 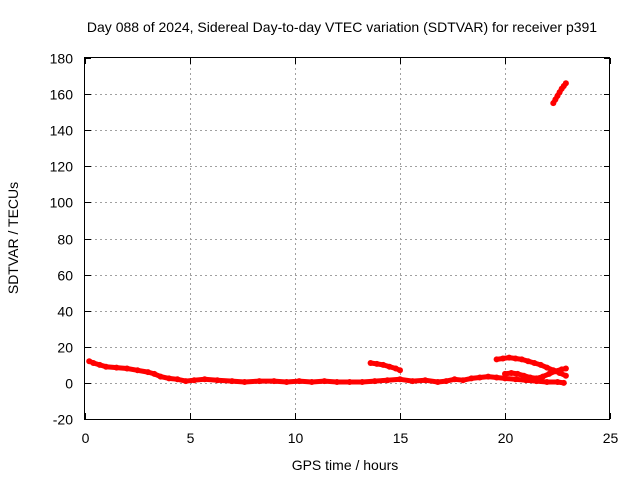 What do you see at coordinates (62, 95) in the screenshot?
I see `y-tick-label: 160` at bounding box center [62, 95].